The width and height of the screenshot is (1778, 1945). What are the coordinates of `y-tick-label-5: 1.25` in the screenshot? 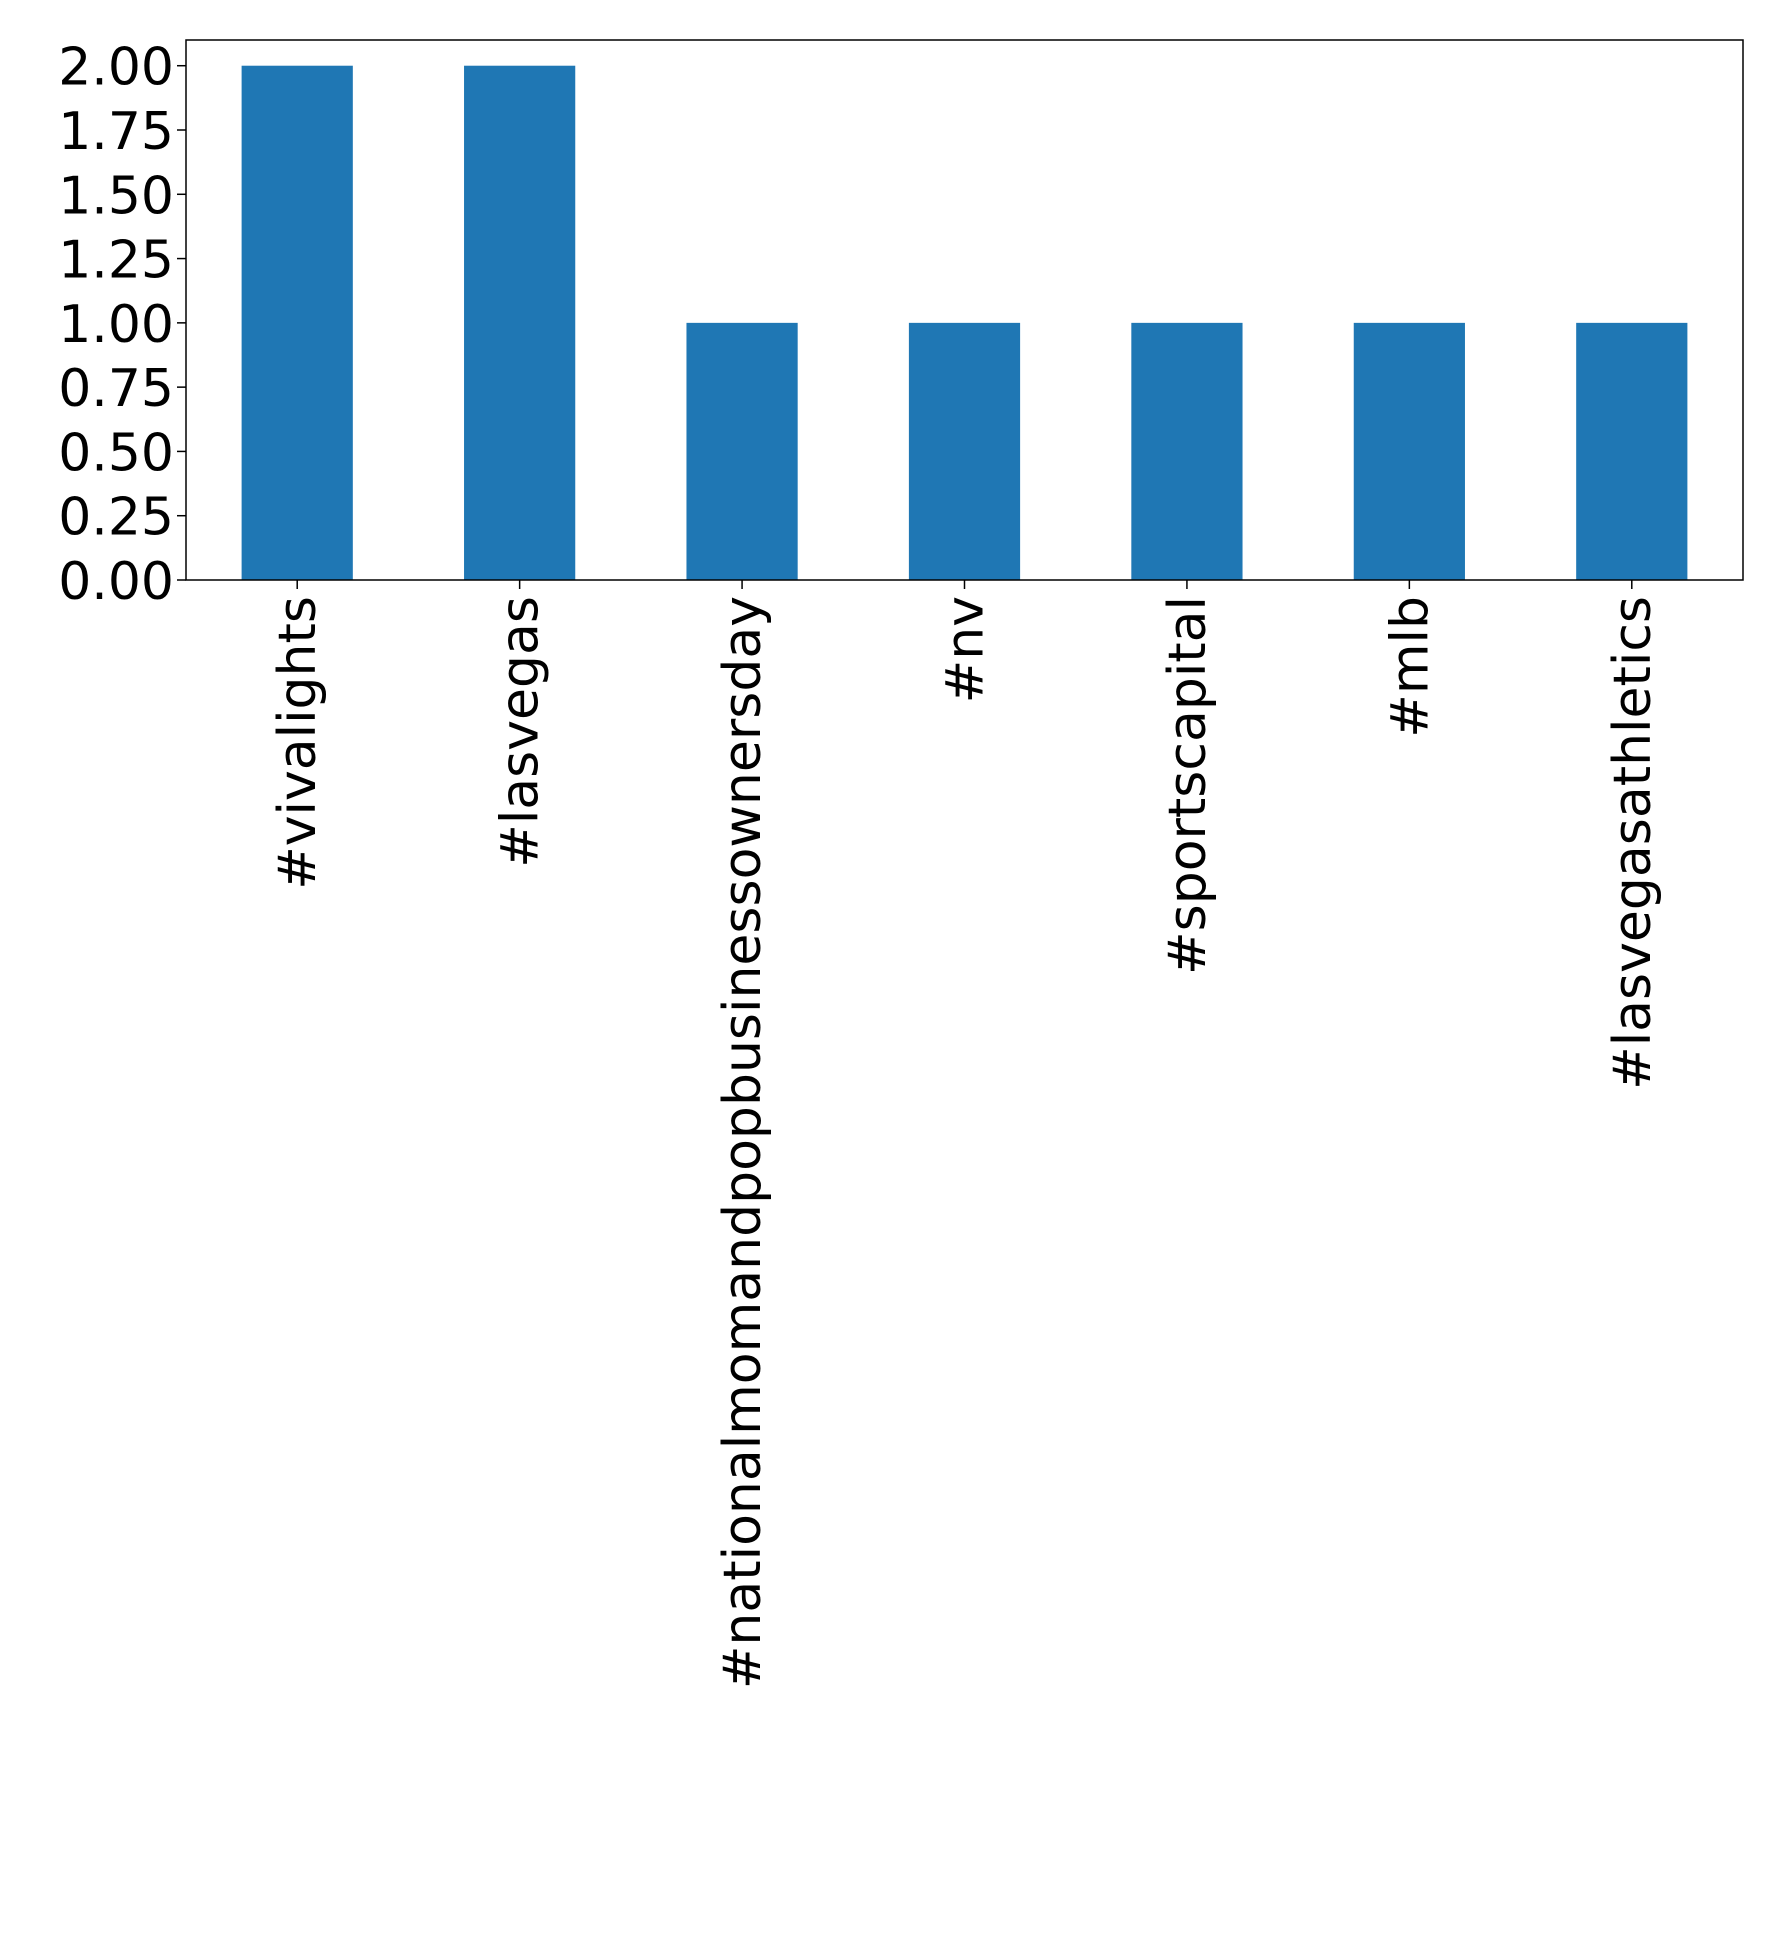 It's located at (116, 261).